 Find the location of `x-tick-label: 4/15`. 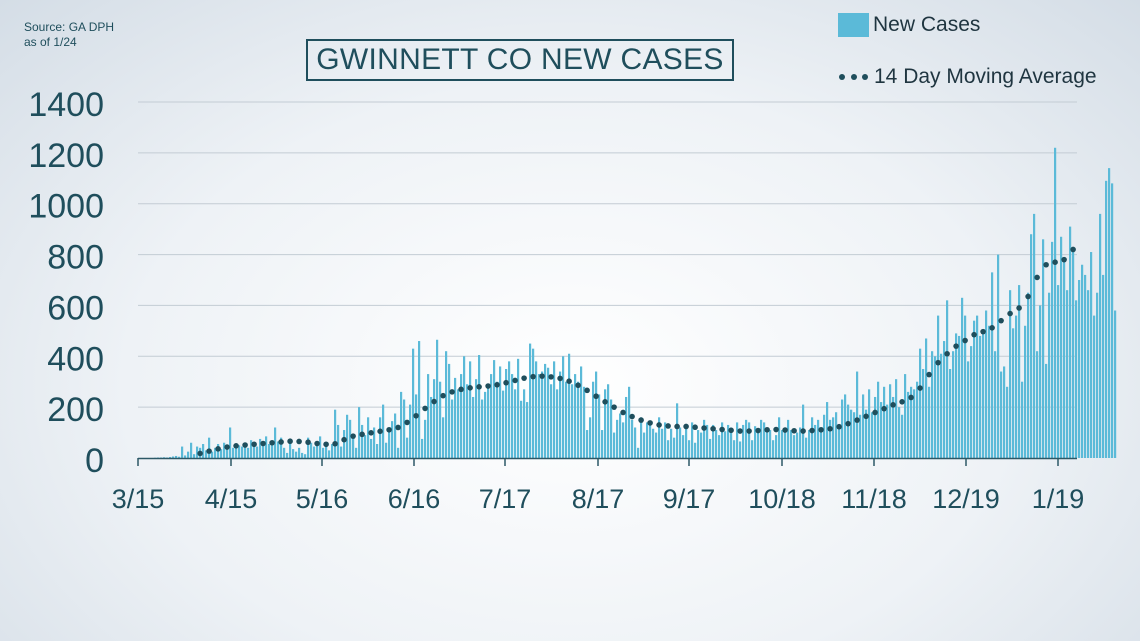

x-tick-label: 4/15 is located at coordinates (231, 499).